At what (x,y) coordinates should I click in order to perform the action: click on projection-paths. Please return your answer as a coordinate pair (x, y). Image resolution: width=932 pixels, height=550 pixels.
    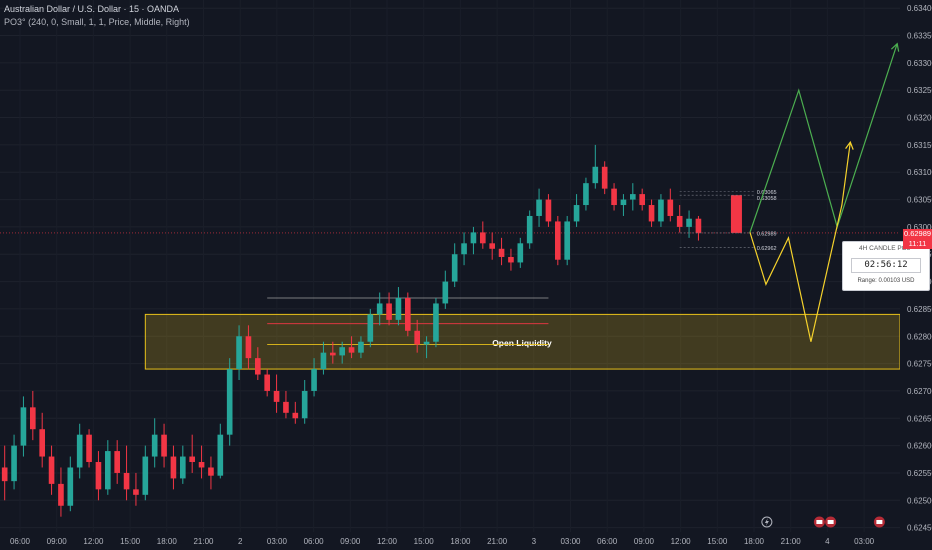
    Looking at the image, I should click on (824, 192).